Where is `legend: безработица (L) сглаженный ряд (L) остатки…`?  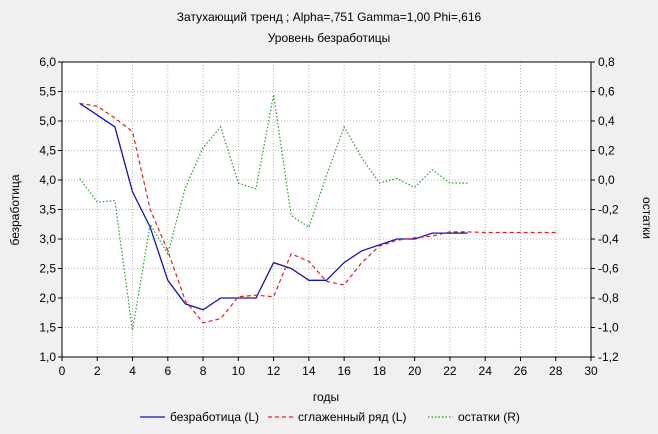
legend: безработица (L) сглаженный ряд (L) остатки… is located at coordinates (330, 417).